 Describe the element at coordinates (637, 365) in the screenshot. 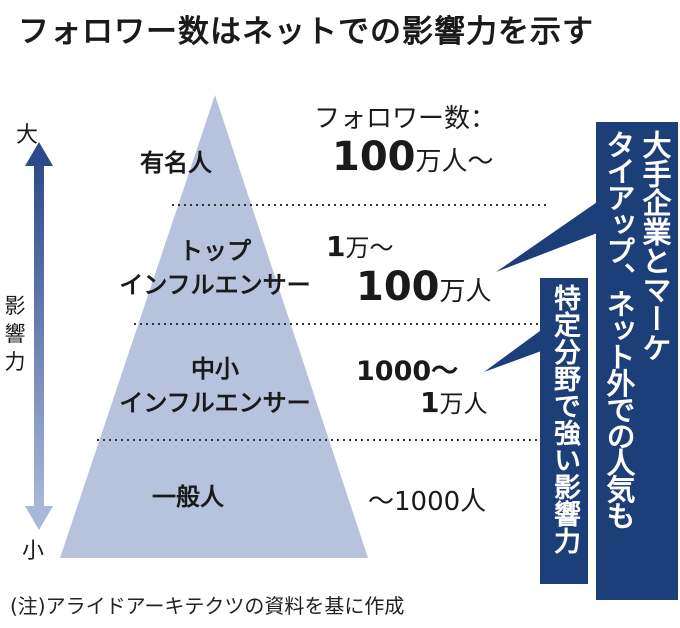

I see `callout-top-text: 大手企業とマーケ タイアップ、ネット外での人気も` at that location.